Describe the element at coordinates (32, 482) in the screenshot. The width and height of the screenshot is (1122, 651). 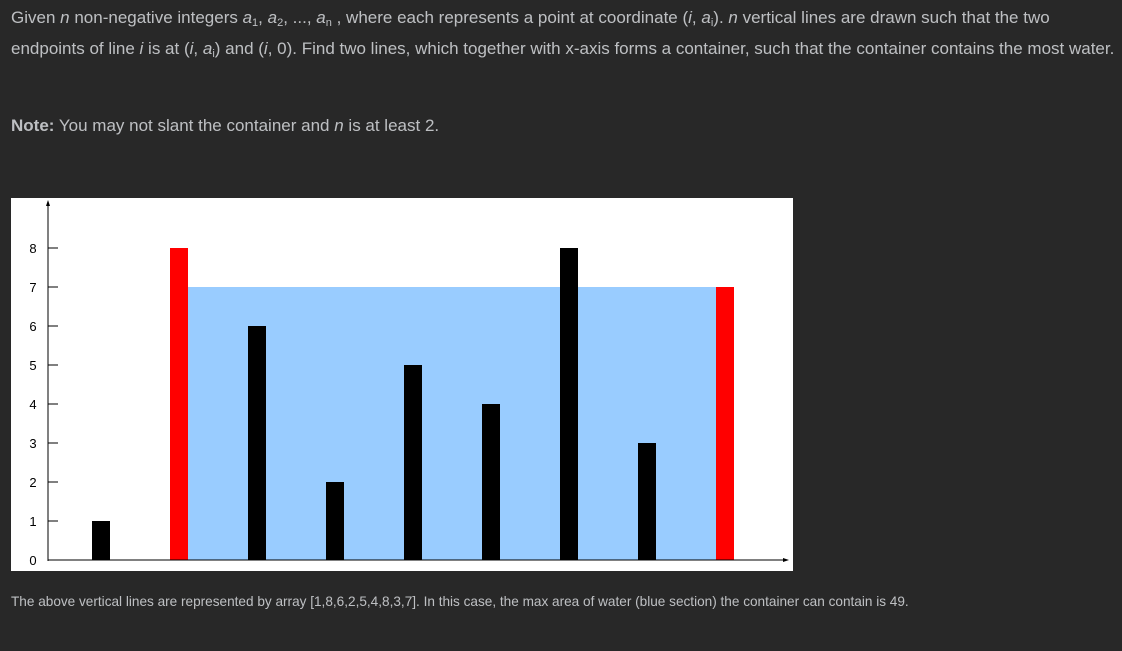
I see `y-tick-label: 2` at that location.